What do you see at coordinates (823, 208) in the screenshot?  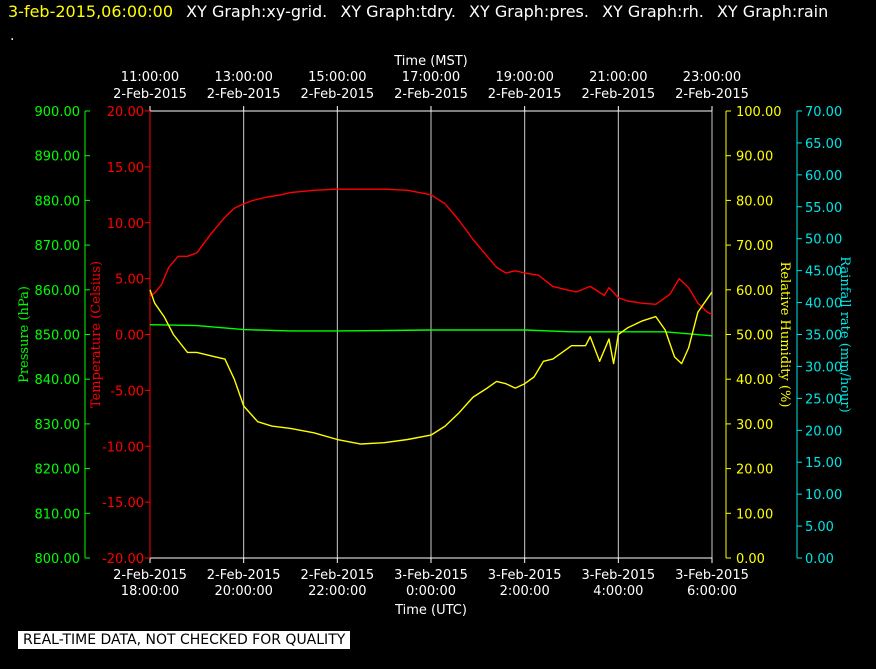 I see `rainfall-tick-label: 55.00` at bounding box center [823, 208].